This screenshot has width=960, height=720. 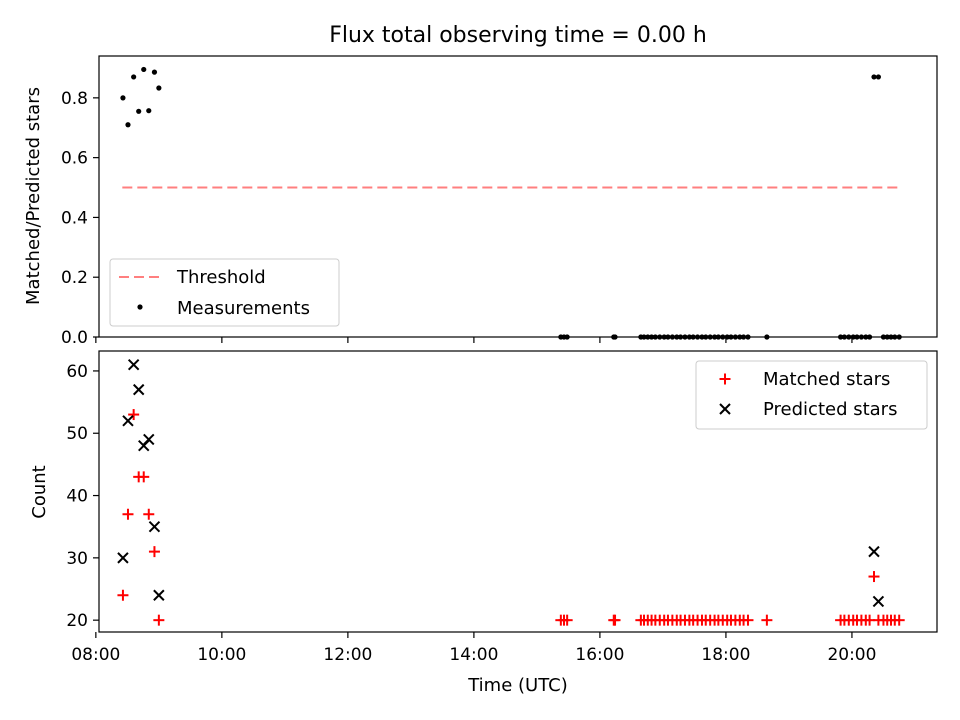 I want to click on bottom-legend-box, so click(x=811, y=395).